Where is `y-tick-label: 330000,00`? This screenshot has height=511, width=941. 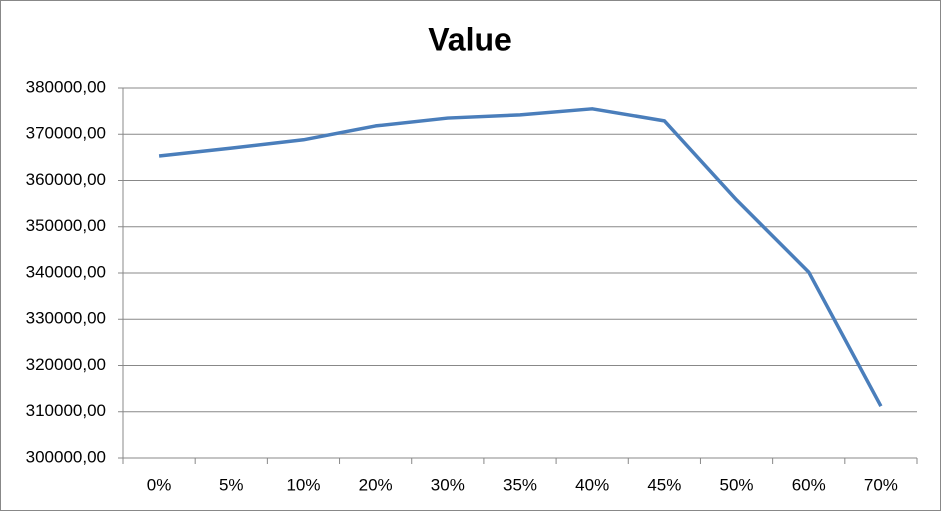 y-tick-label: 330000,00 is located at coordinates (66, 318).